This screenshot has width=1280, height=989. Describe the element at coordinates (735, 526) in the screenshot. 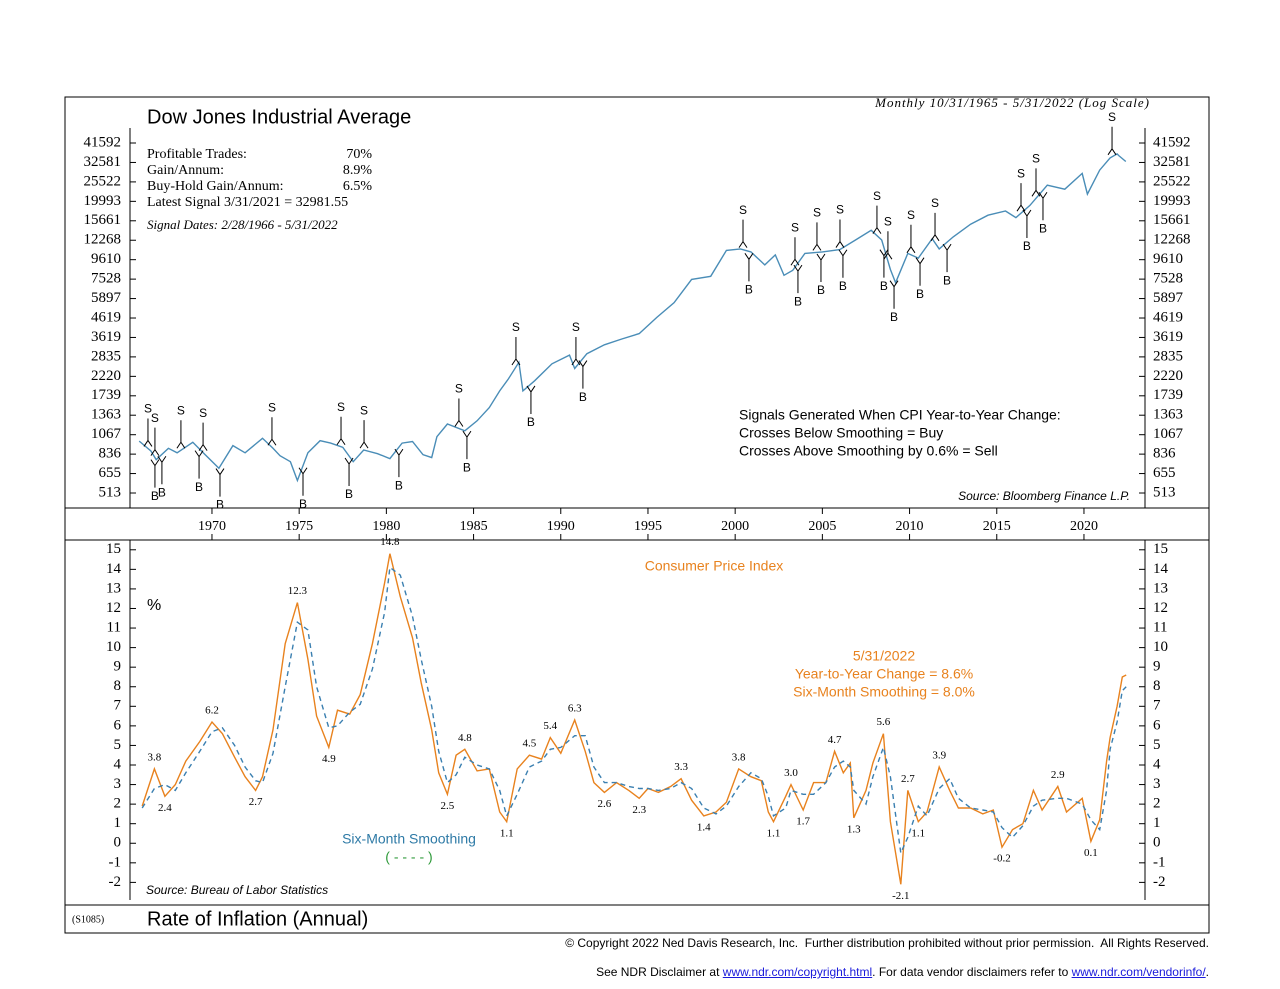

I see `x-tick-label: 2000` at that location.